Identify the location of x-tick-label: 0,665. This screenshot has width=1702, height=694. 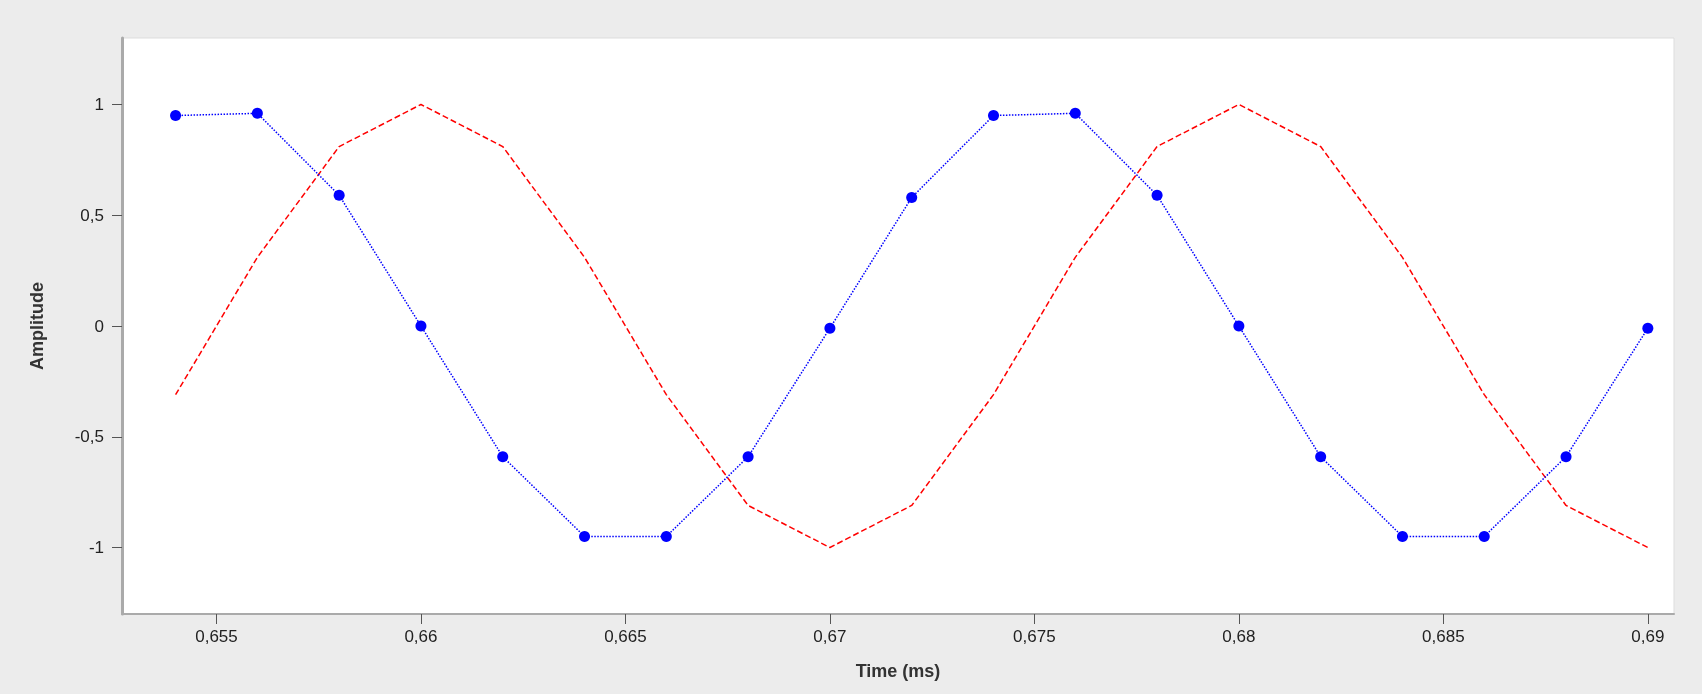
(625, 636).